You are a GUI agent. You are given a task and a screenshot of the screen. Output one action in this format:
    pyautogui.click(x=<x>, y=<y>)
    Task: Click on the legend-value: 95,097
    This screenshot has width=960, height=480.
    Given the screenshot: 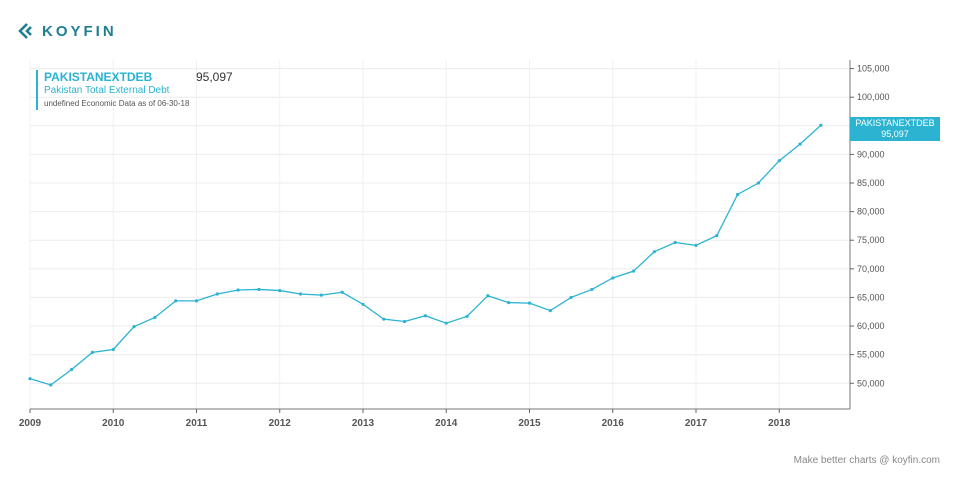 What is the action you would take?
    pyautogui.click(x=214, y=77)
    